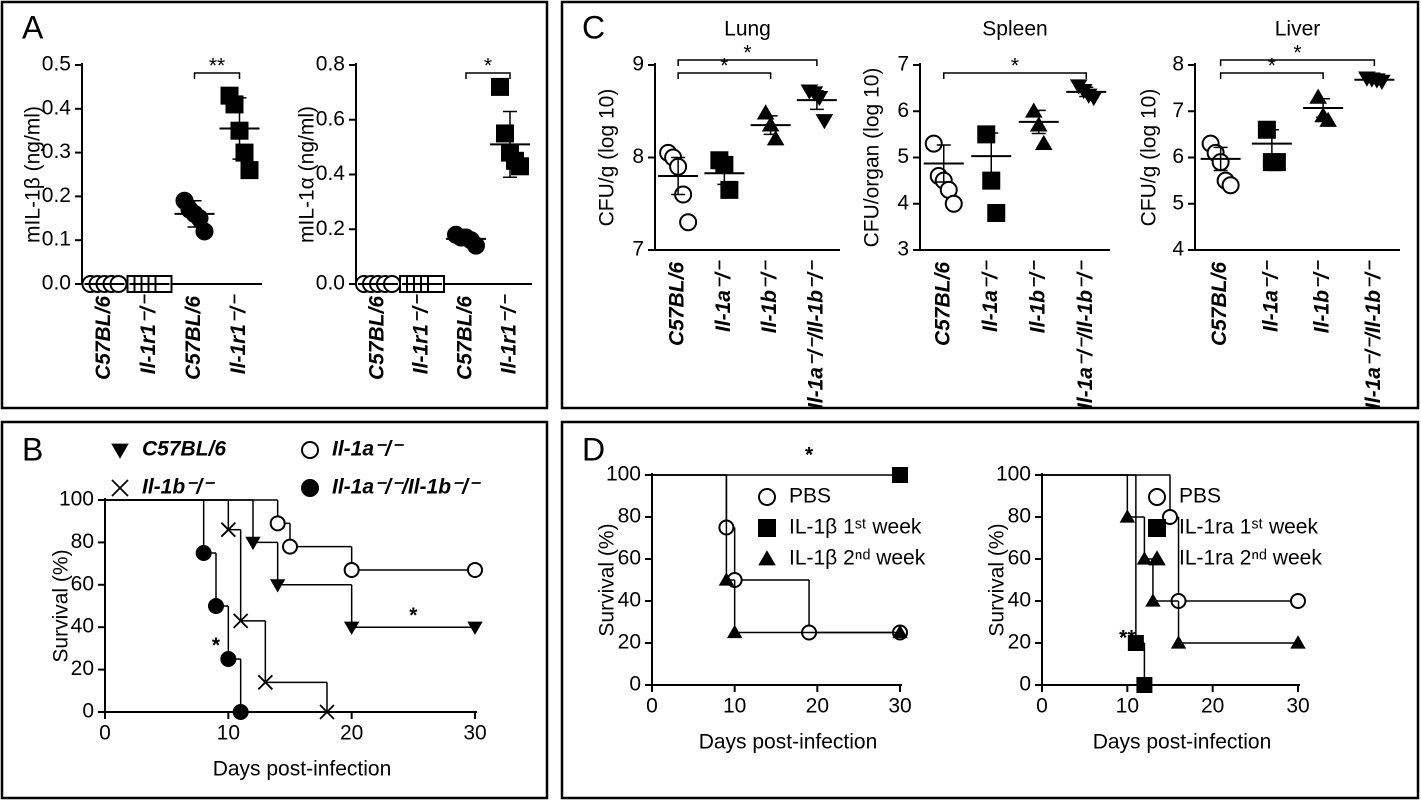 Image resolution: width=1421 pixels, height=800 pixels. I want to click on y-axis-label: mIL-1β (ng/ml), so click(33, 174).